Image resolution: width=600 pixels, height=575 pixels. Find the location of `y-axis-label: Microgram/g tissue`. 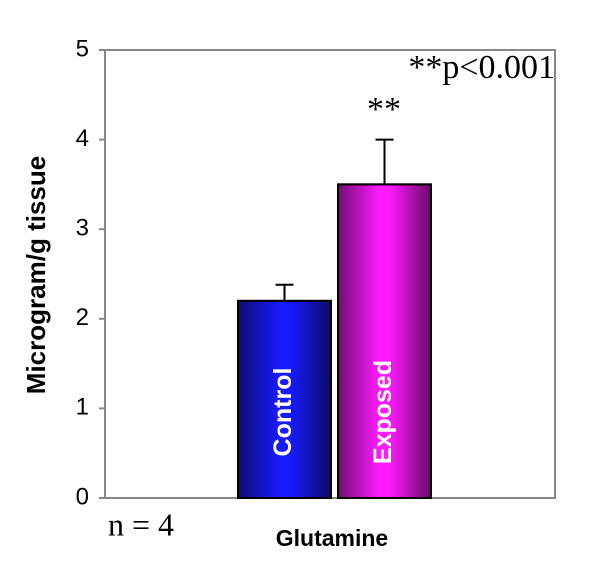

y-axis-label: Microgram/g tissue is located at coordinates (36, 275).